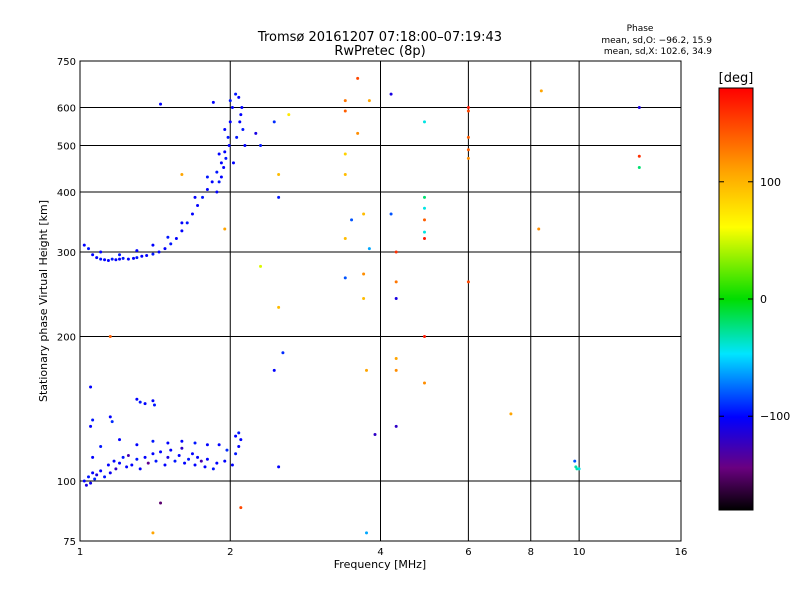  What do you see at coordinates (579, 552) in the screenshot?
I see `x-tick-label: 10` at bounding box center [579, 552].